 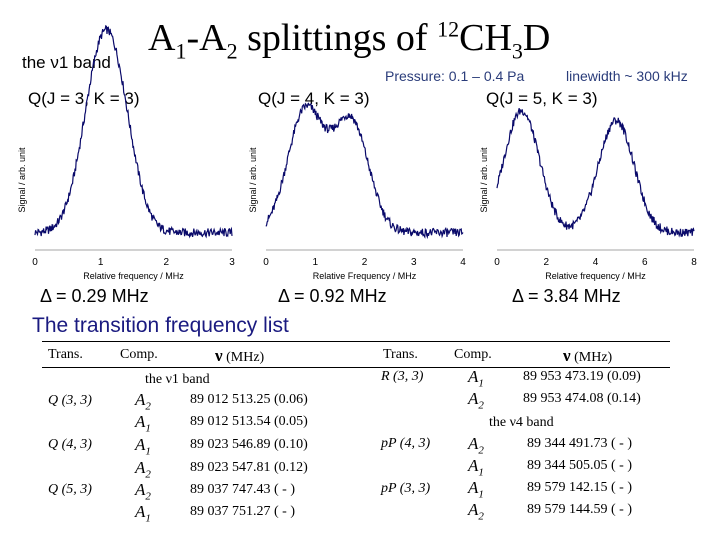 I want to click on title-dash: -A, so click(x=206, y=38).